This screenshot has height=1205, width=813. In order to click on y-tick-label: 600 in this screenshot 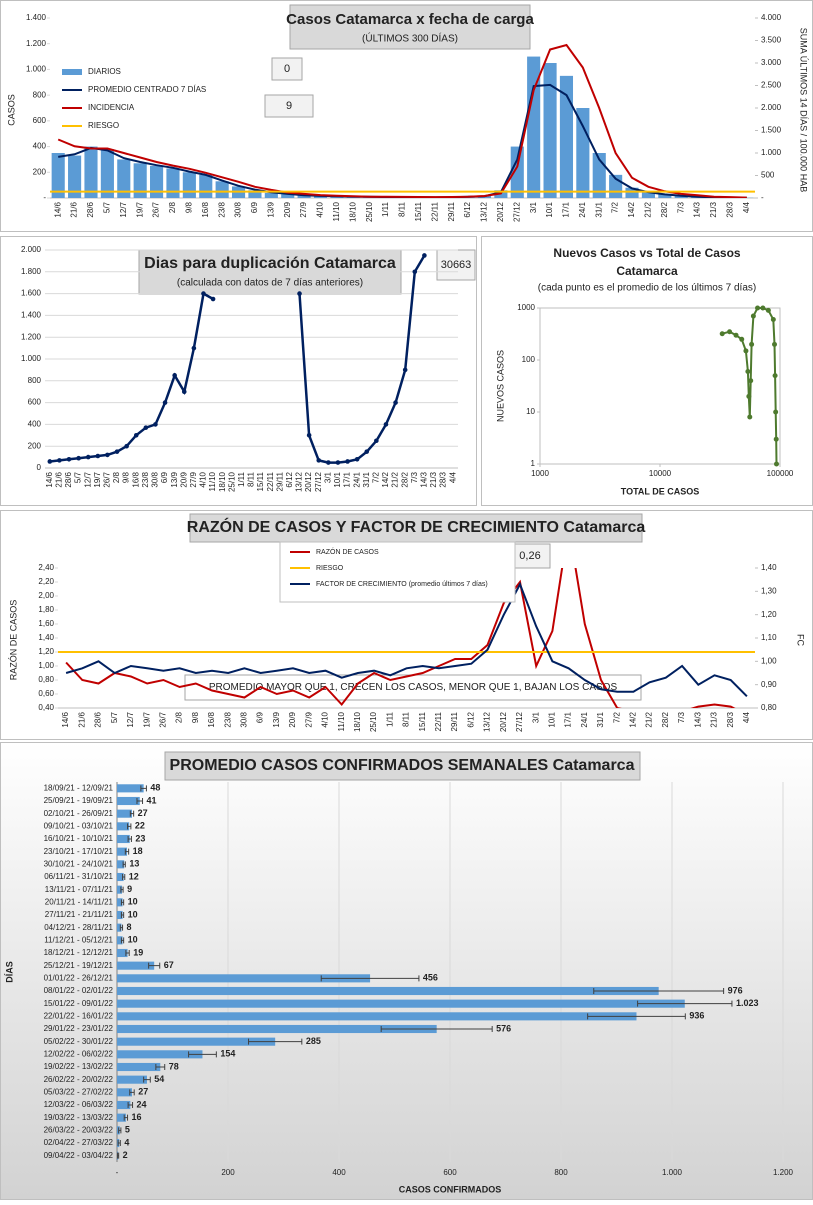, I will do `click(40, 120)`.